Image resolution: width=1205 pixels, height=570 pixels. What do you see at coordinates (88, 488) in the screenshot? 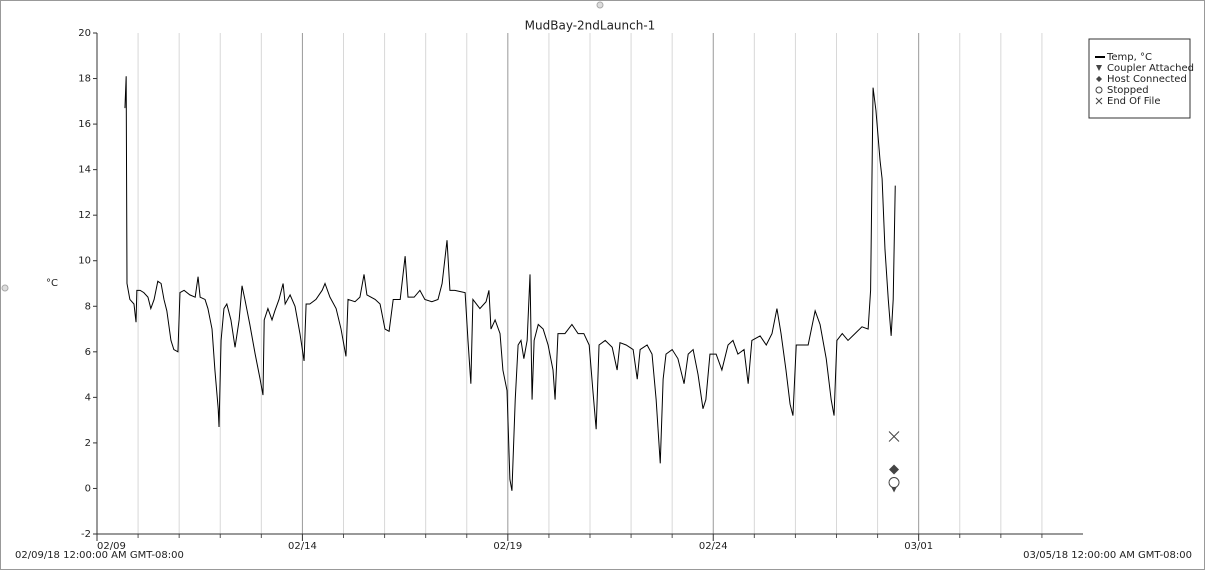
I see `y-tick-label: 0` at bounding box center [88, 488].